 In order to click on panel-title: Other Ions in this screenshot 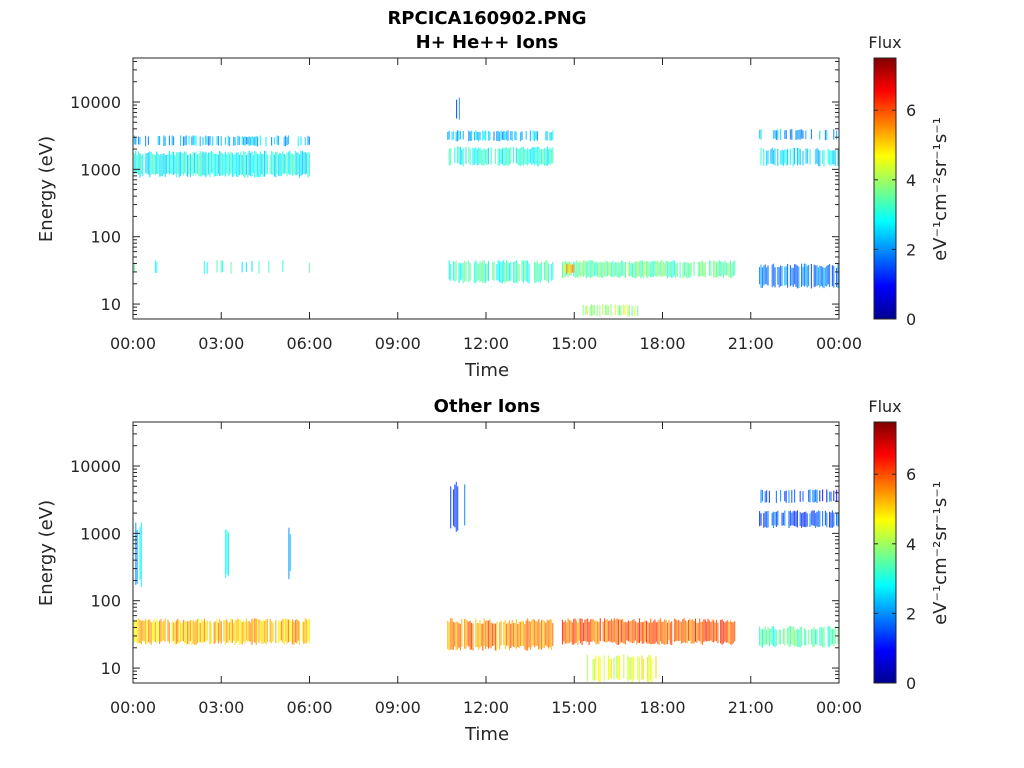, I will do `click(487, 406)`.